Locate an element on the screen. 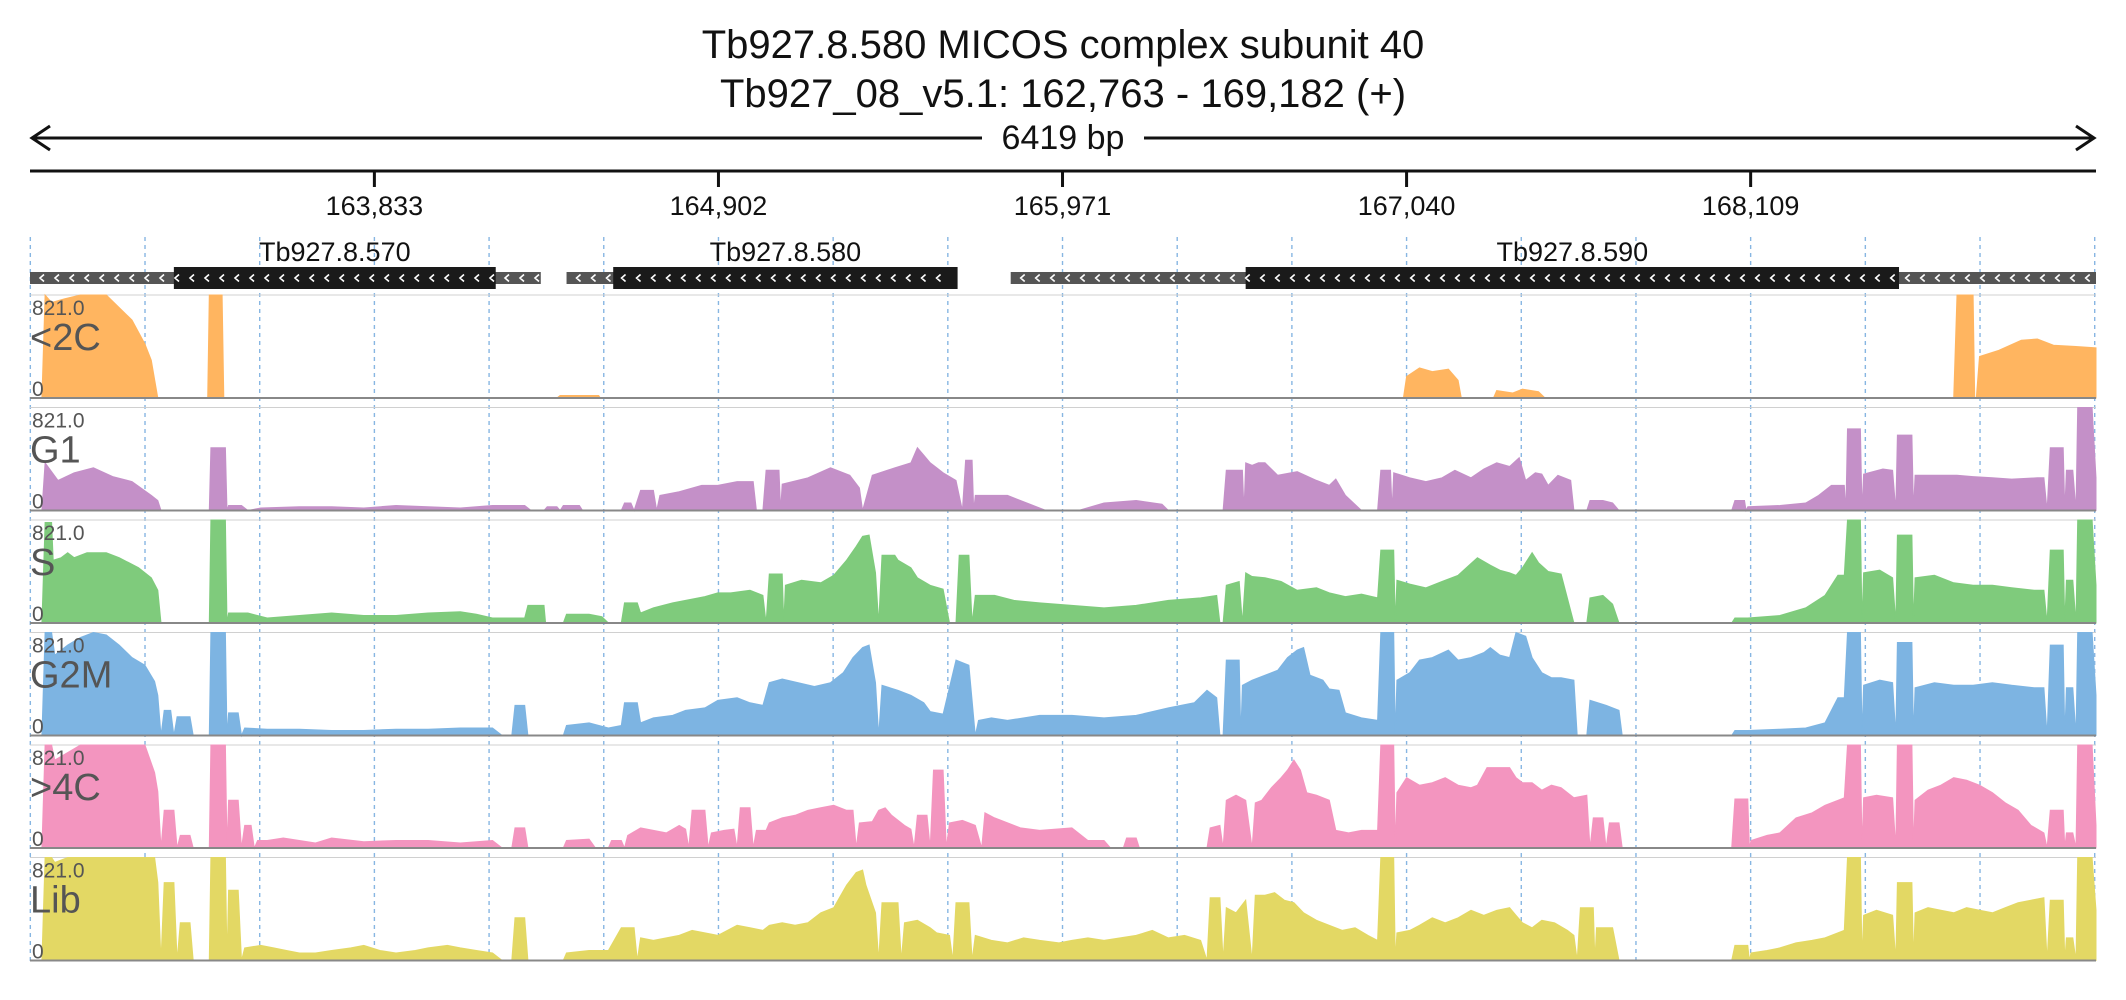 This screenshot has height=1000, width=2126. x-tick-label: 167,040 is located at coordinates (1407, 206).